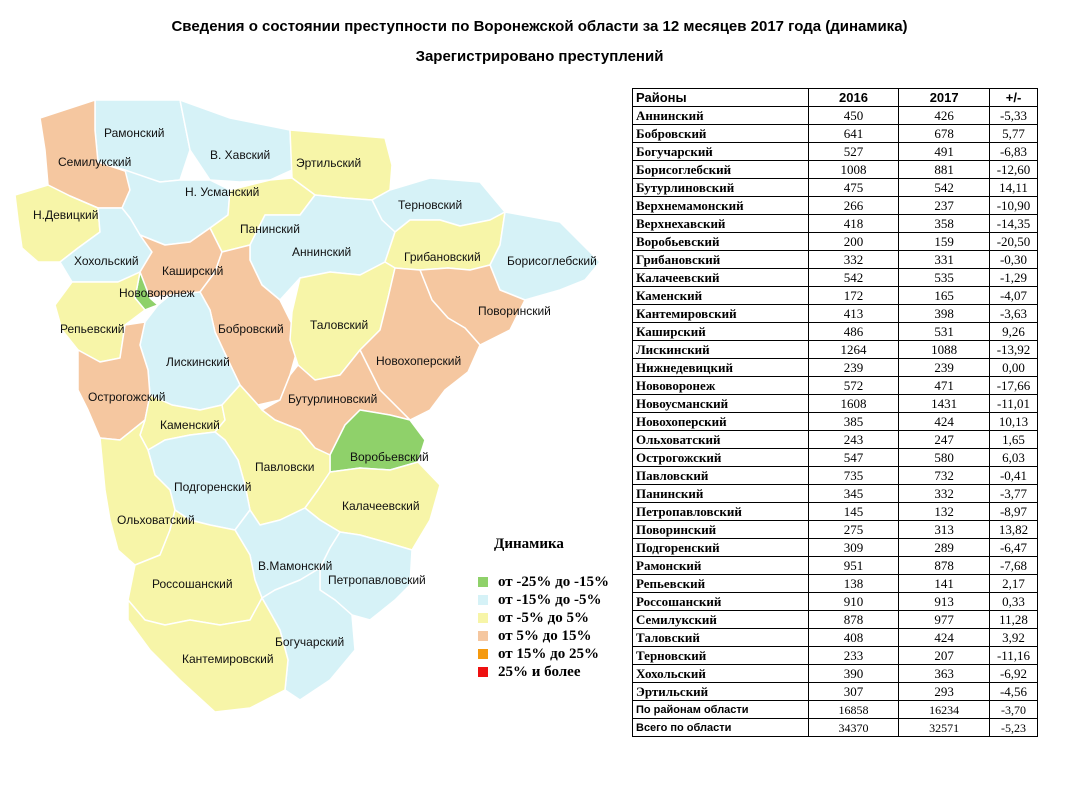 Image resolution: width=1079 pixels, height=791 pixels. I want to click on value-2017: 313, so click(944, 529).